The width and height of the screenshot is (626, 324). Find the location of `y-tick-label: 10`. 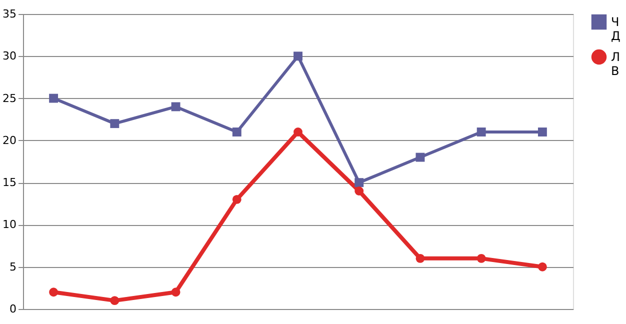

y-tick-label: 10 is located at coordinates (9, 225).